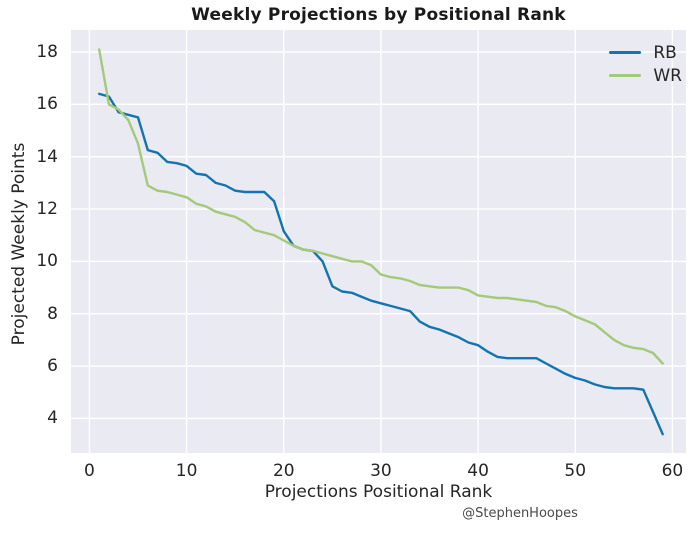 The height and width of the screenshot is (533, 700). Describe the element at coordinates (47, 104) in the screenshot. I see `y-tick-label-16: 16` at that location.